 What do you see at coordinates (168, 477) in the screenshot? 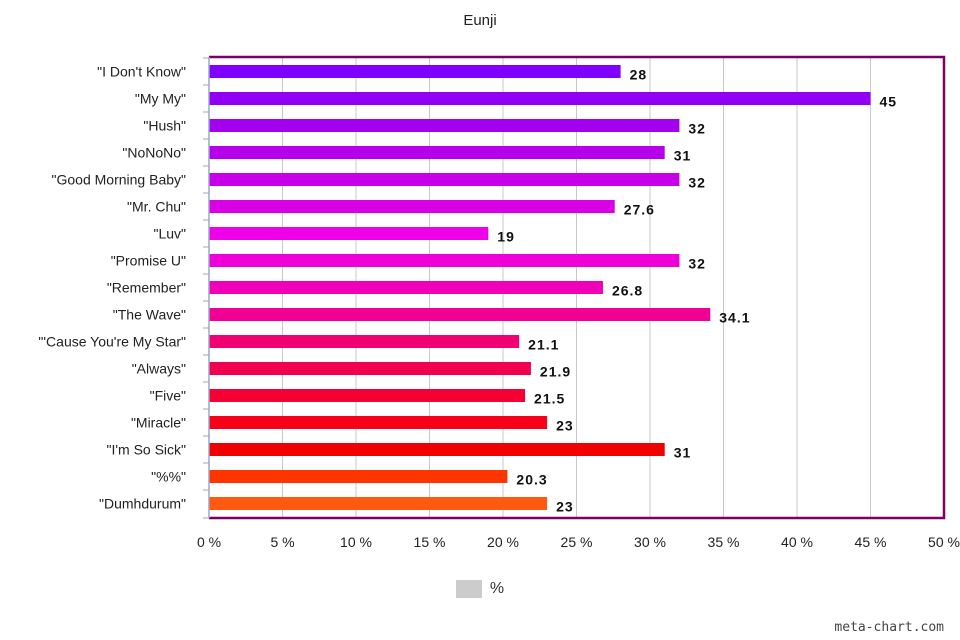
I see `y-tick-label: "%%"` at bounding box center [168, 477].